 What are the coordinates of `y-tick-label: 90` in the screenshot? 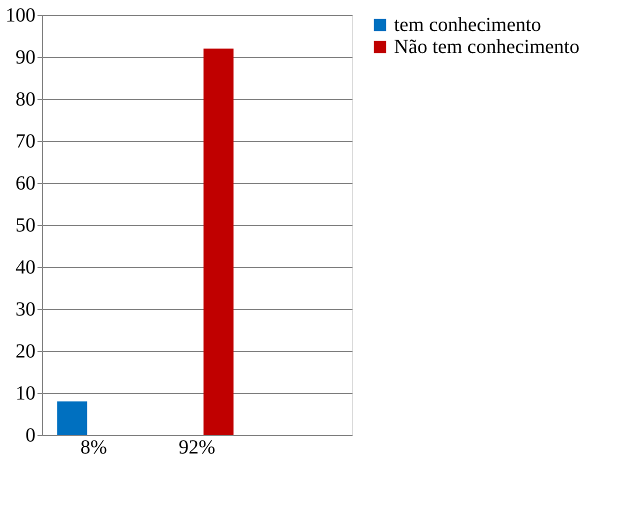 It's located at (26, 57).